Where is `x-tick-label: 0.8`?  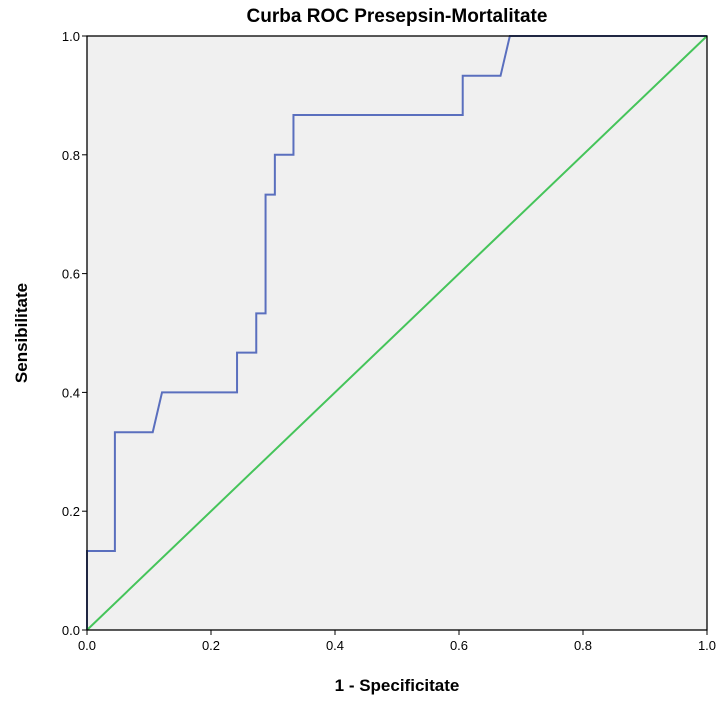 x-tick-label: 0.8 is located at coordinates (583, 645).